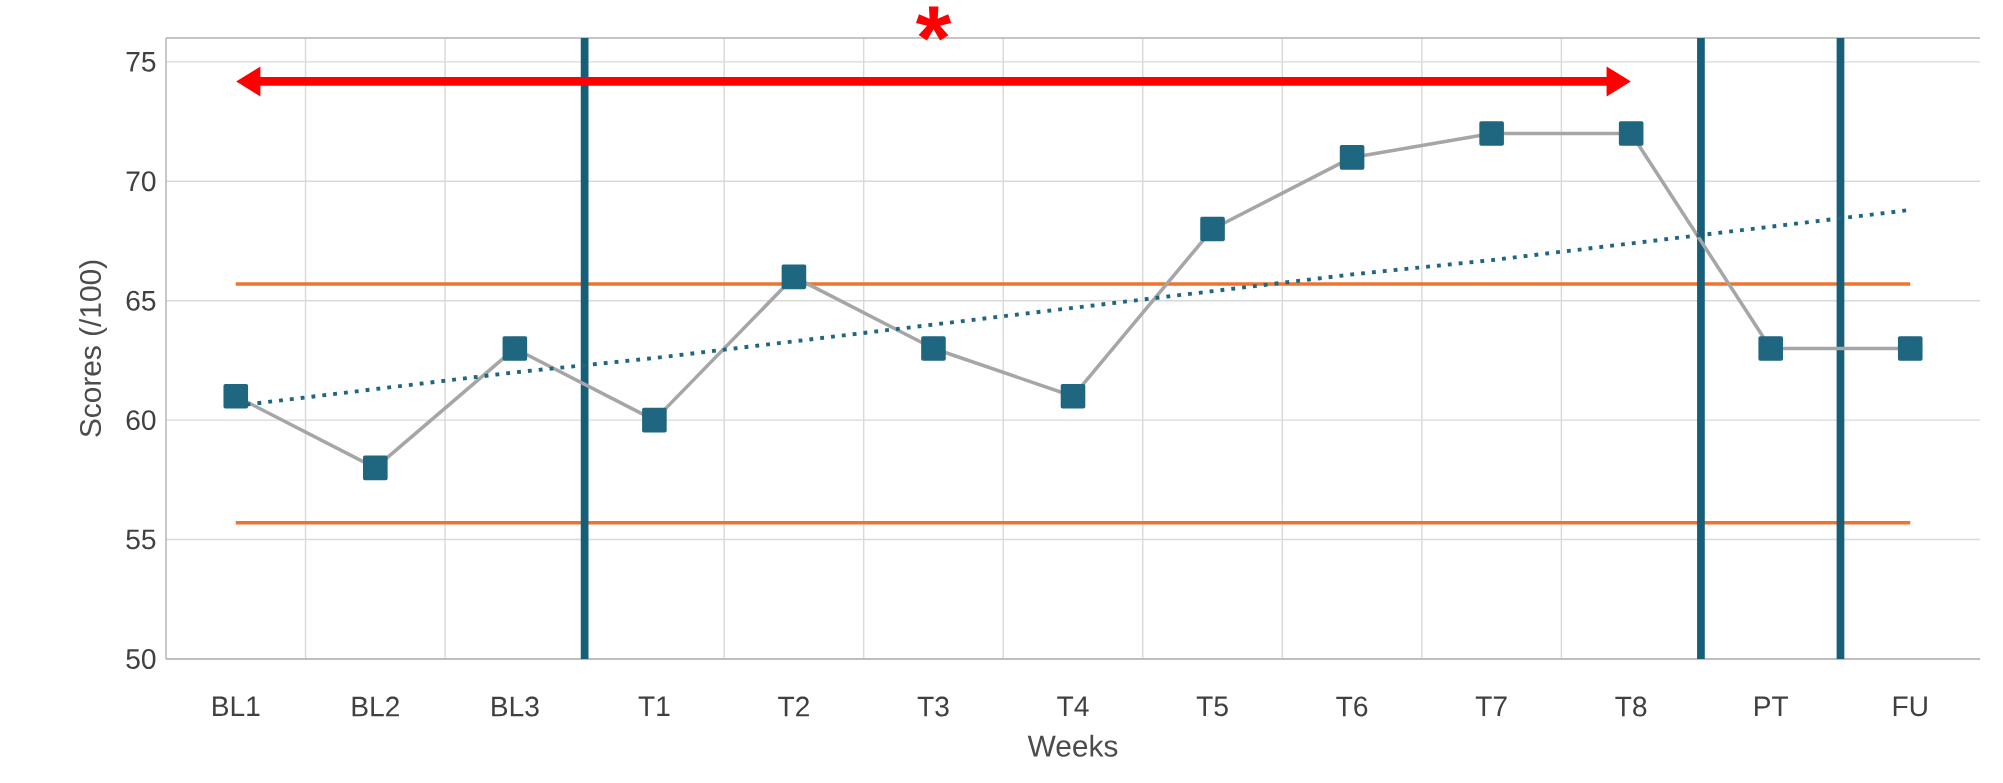 The width and height of the screenshot is (2003, 783). I want to click on x-tick-label: T8, so click(1631, 706).